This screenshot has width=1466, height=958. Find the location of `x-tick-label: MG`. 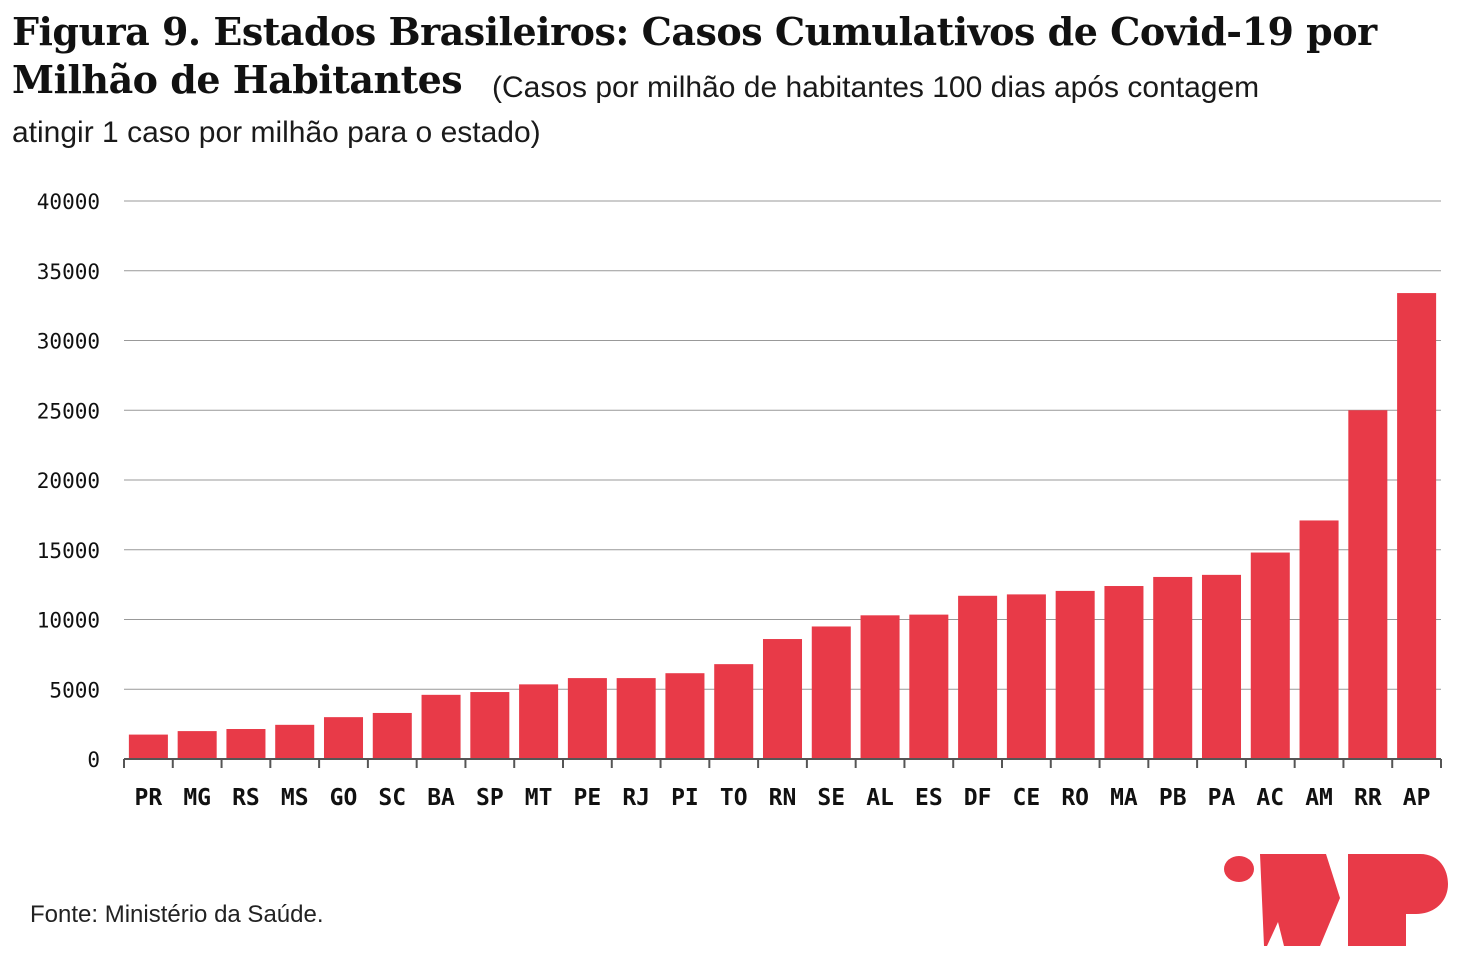

x-tick-label: MG is located at coordinates (197, 798).